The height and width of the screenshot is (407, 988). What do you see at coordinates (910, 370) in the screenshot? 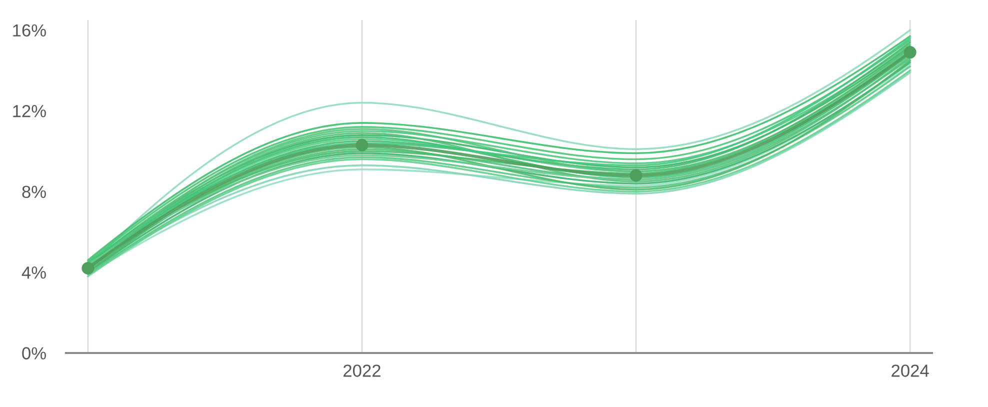
I see `x-tick-label: 2024` at bounding box center [910, 370].